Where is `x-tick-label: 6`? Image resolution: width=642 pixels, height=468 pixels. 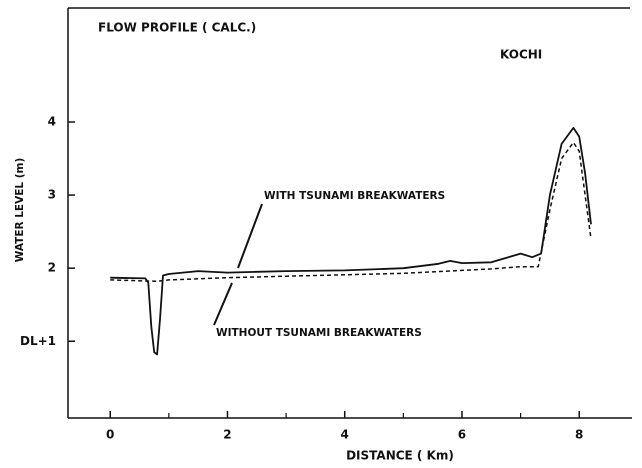 x-tick-label: 6 is located at coordinates (462, 435).